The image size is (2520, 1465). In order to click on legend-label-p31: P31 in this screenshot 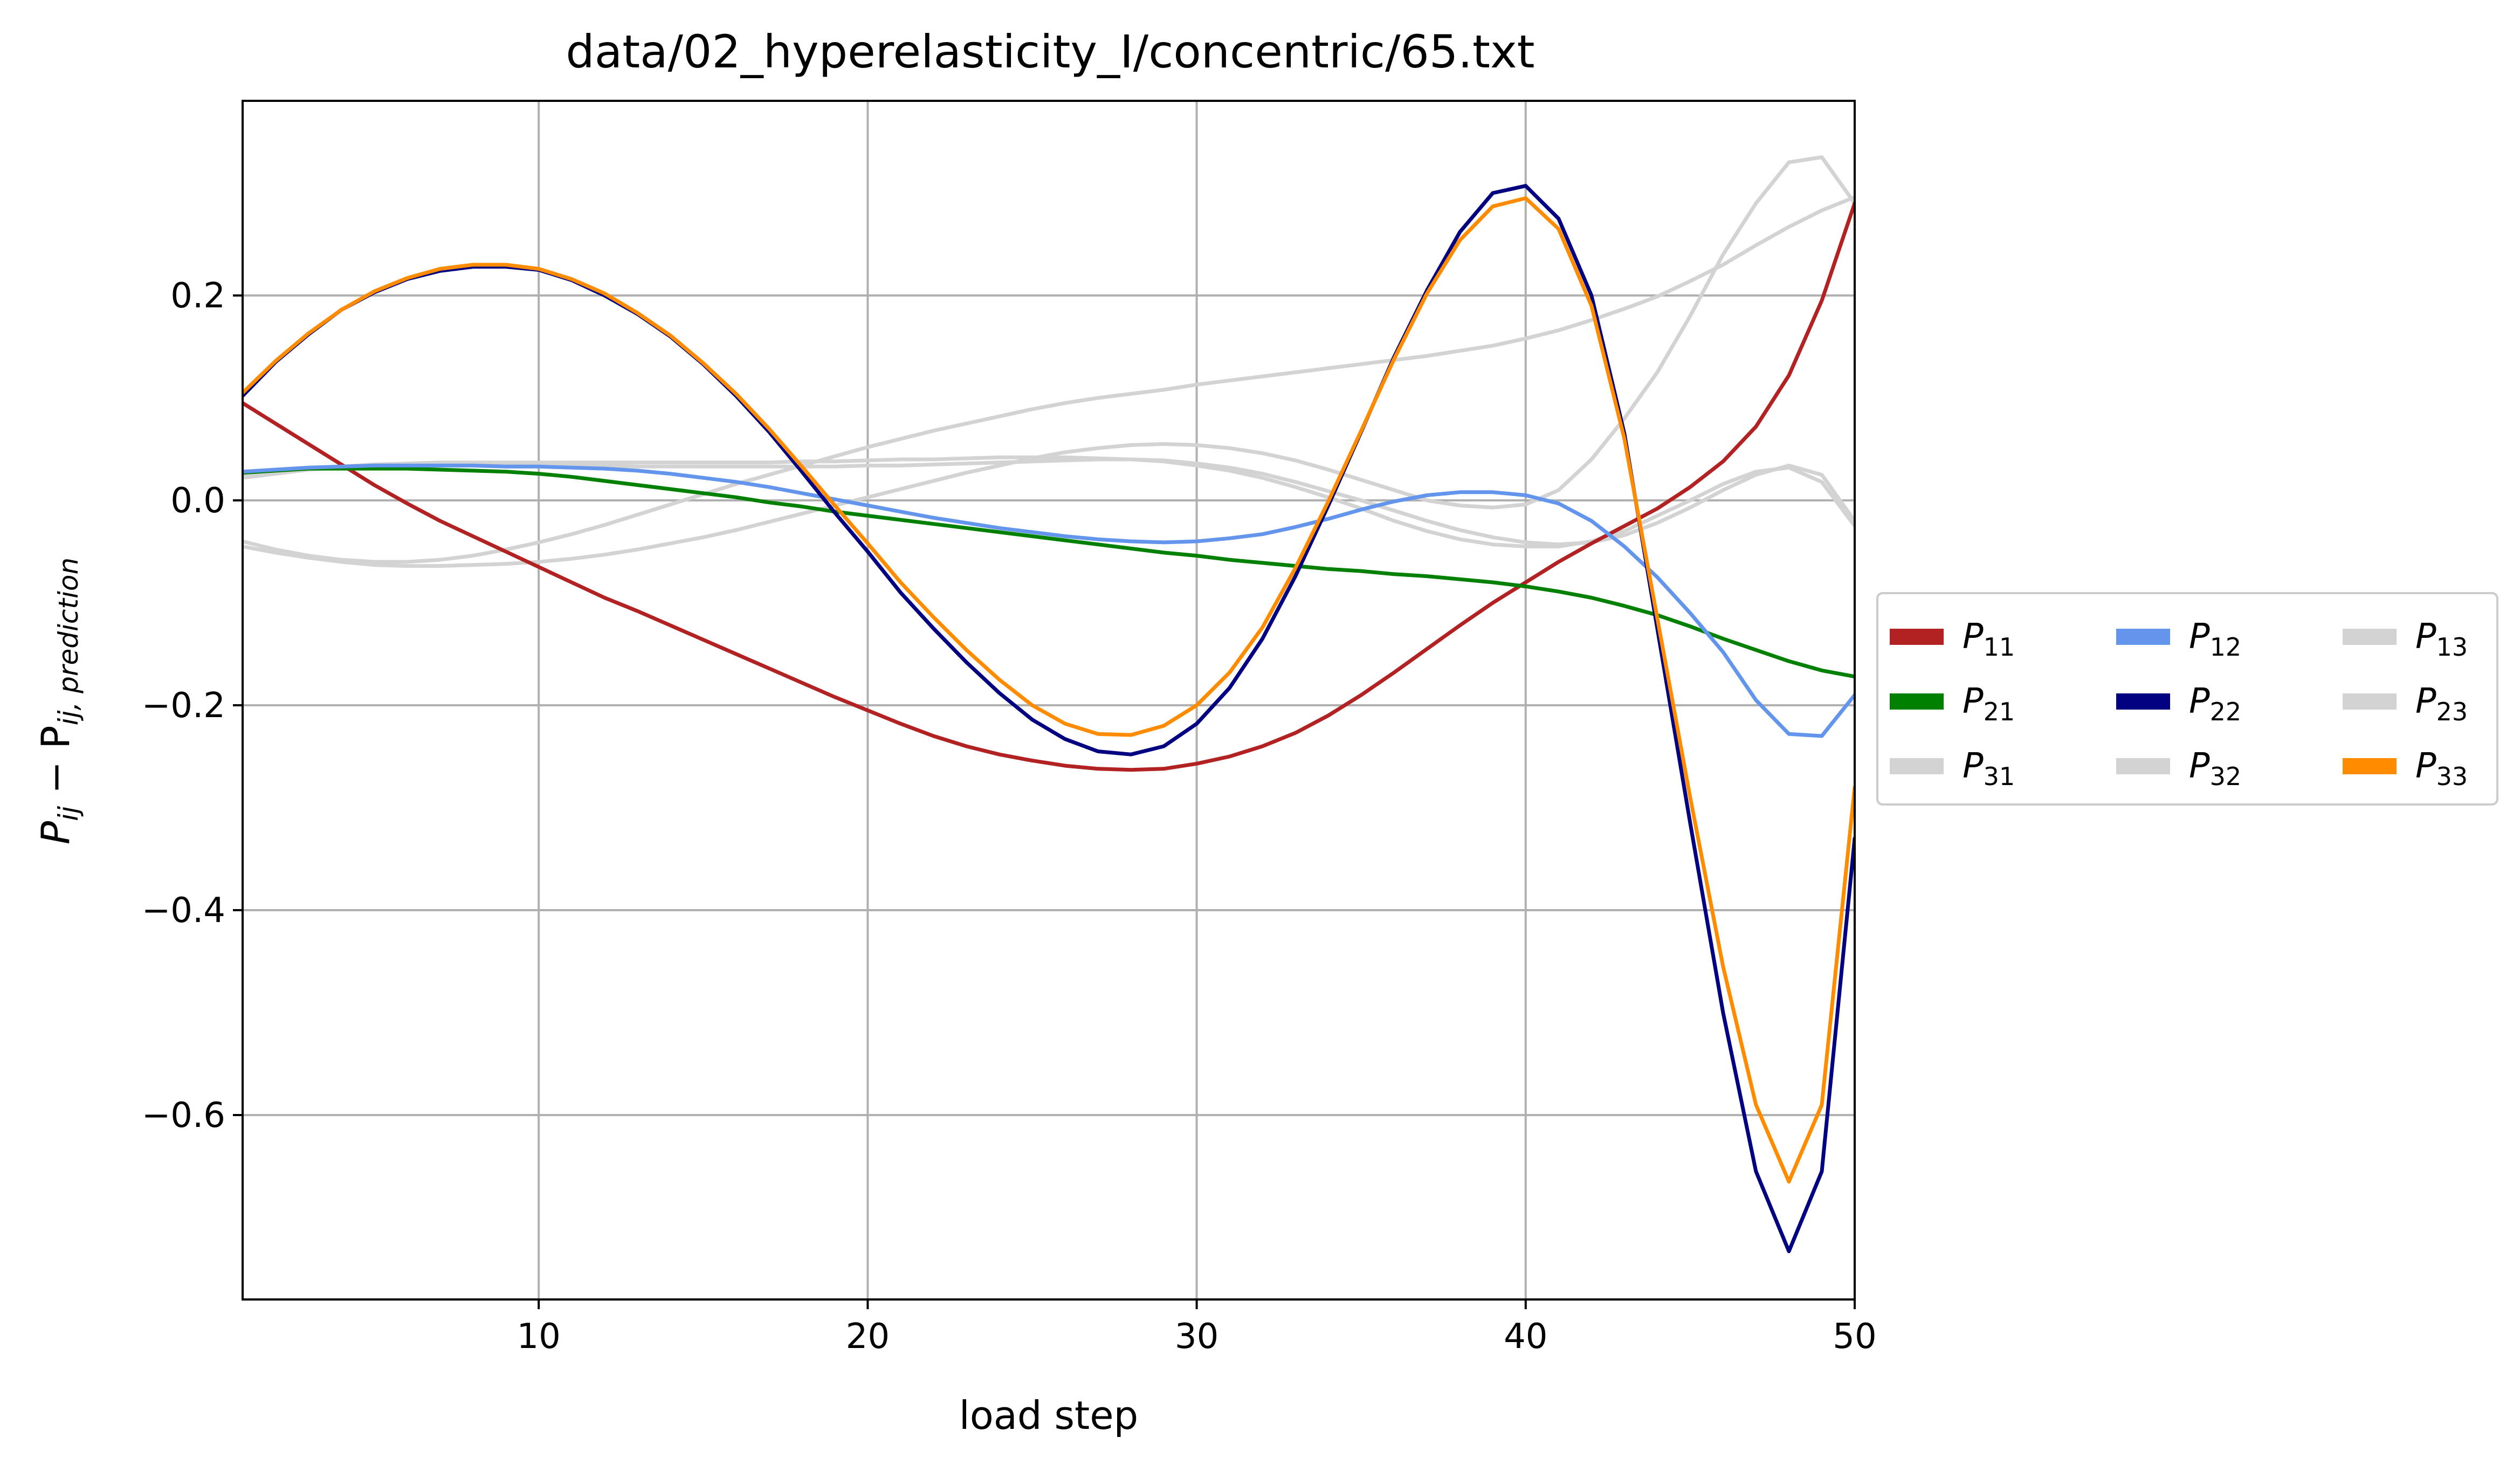, I will do `click(1989, 768)`.